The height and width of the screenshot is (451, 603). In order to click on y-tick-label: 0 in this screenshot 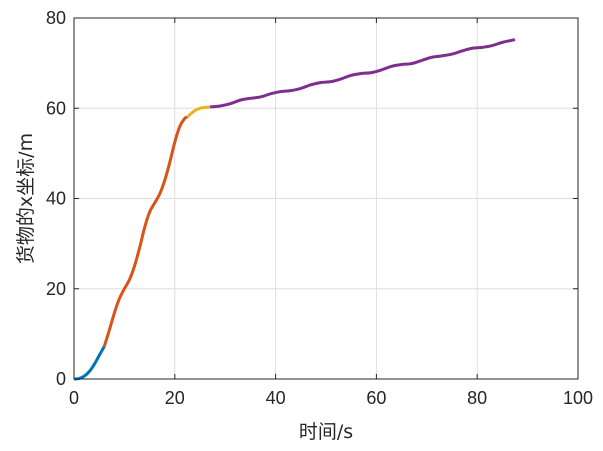, I will do `click(61, 379)`.